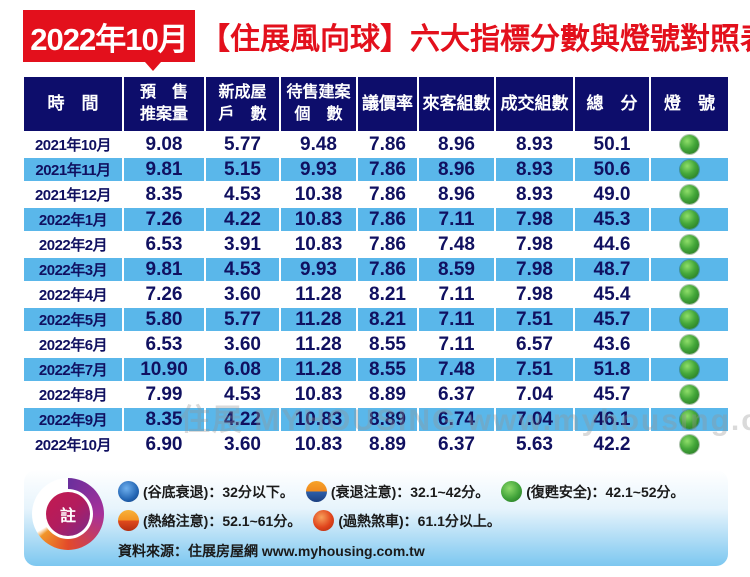  I want to click on cell-date: 2022年6月, so click(73, 345).